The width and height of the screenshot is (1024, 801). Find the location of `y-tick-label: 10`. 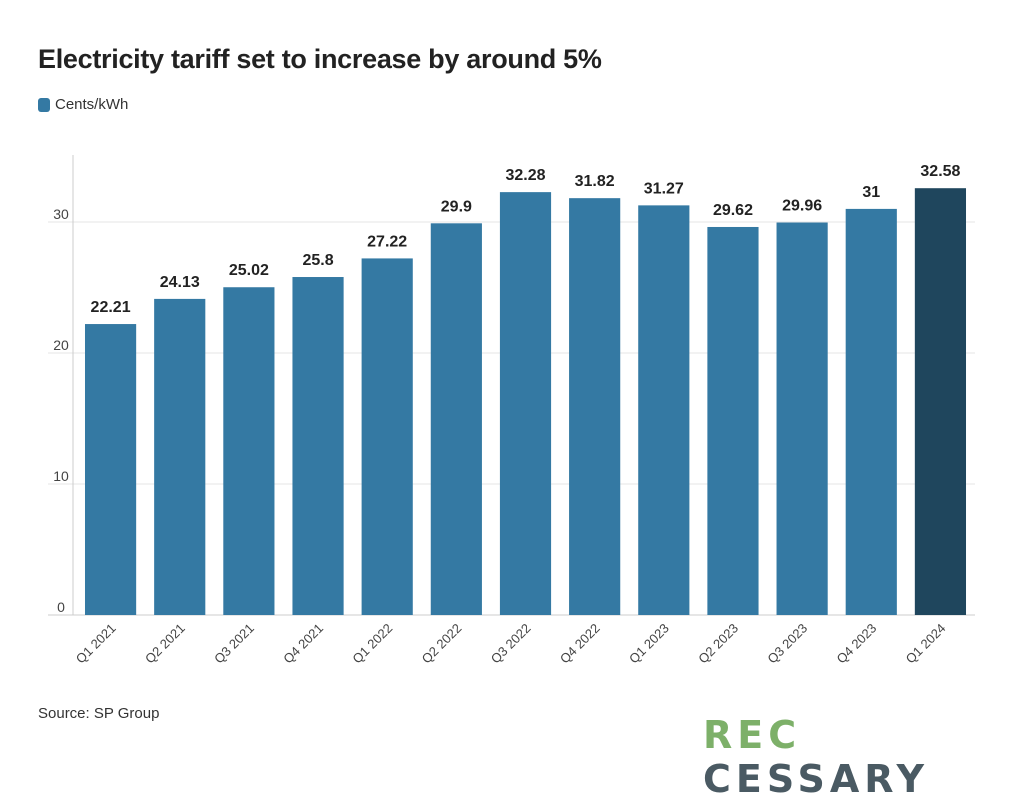

y-tick-label: 10 is located at coordinates (61, 476).